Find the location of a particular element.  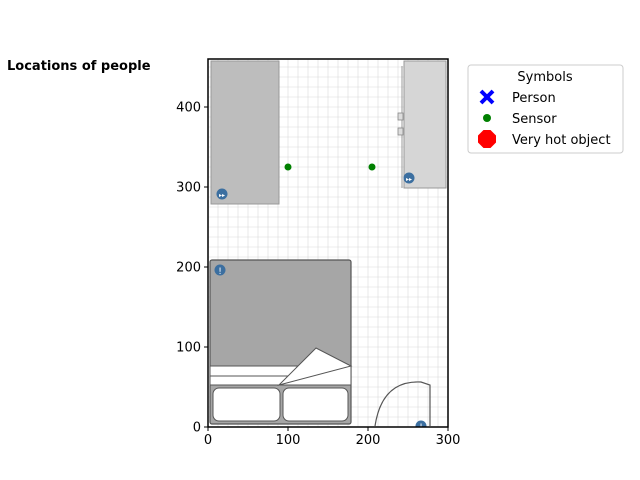

y-axis: 0 100 200 300 400 is located at coordinates (192, 268).